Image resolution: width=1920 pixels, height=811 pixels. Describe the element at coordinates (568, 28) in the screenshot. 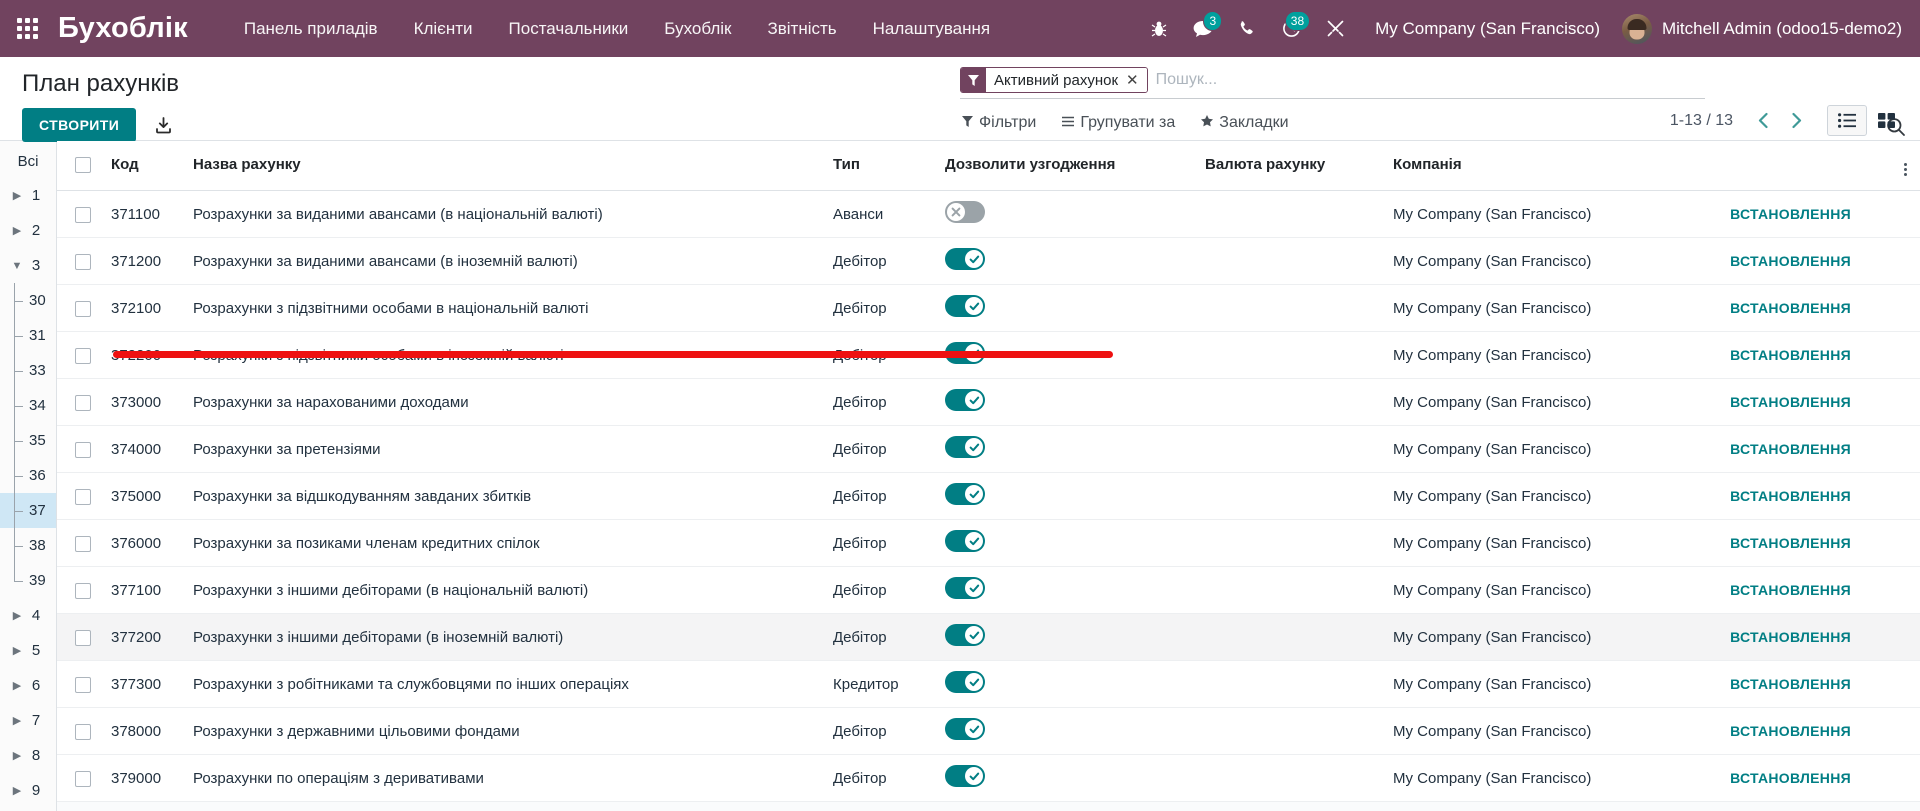

I see `menu-item-vendors: Постачальники` at that location.